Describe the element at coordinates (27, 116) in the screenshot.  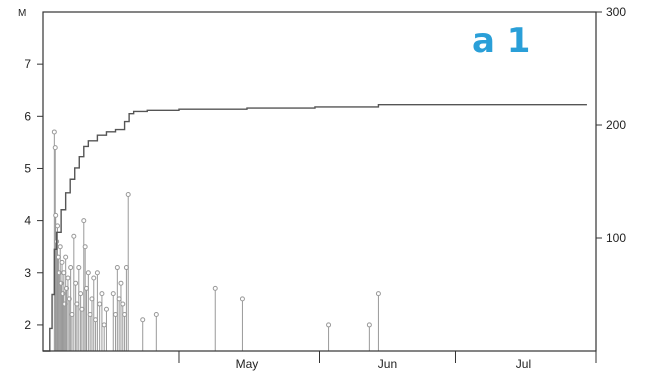
I see `left-axis-tick-label: 6` at that location.